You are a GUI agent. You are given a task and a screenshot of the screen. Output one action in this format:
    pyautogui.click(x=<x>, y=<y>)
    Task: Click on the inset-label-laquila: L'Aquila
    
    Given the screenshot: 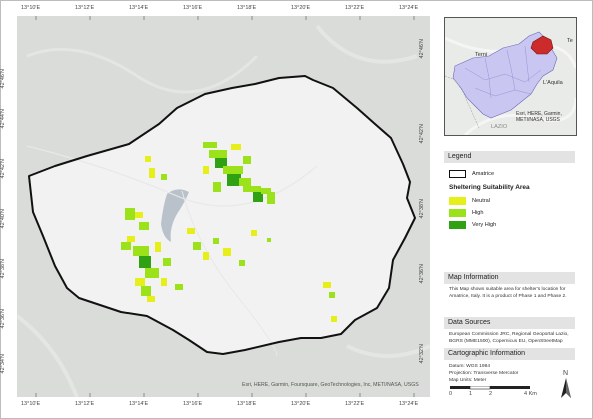 What is the action you would take?
    pyautogui.click(x=553, y=83)
    